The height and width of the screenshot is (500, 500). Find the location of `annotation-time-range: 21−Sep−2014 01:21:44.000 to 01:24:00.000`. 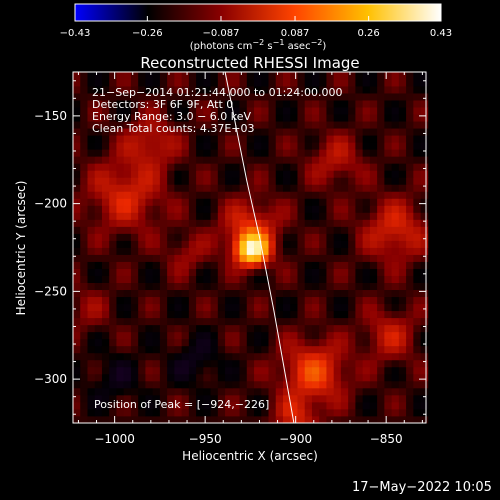

annotation-time-range: 21−Sep−2014 01:21:44.000 to 01:24:00.000 is located at coordinates (217, 92).